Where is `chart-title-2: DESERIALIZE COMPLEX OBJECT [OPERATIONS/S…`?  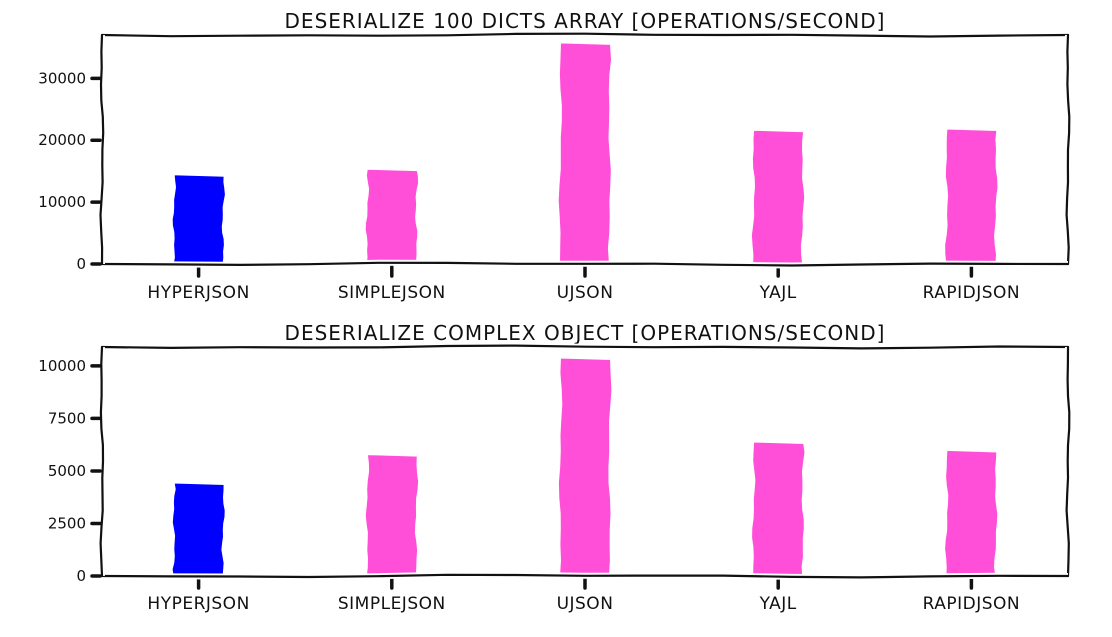
chart-title-2: DESERIALIZE COMPLEX OBJECT [OPERATIONS/S… is located at coordinates (585, 333).